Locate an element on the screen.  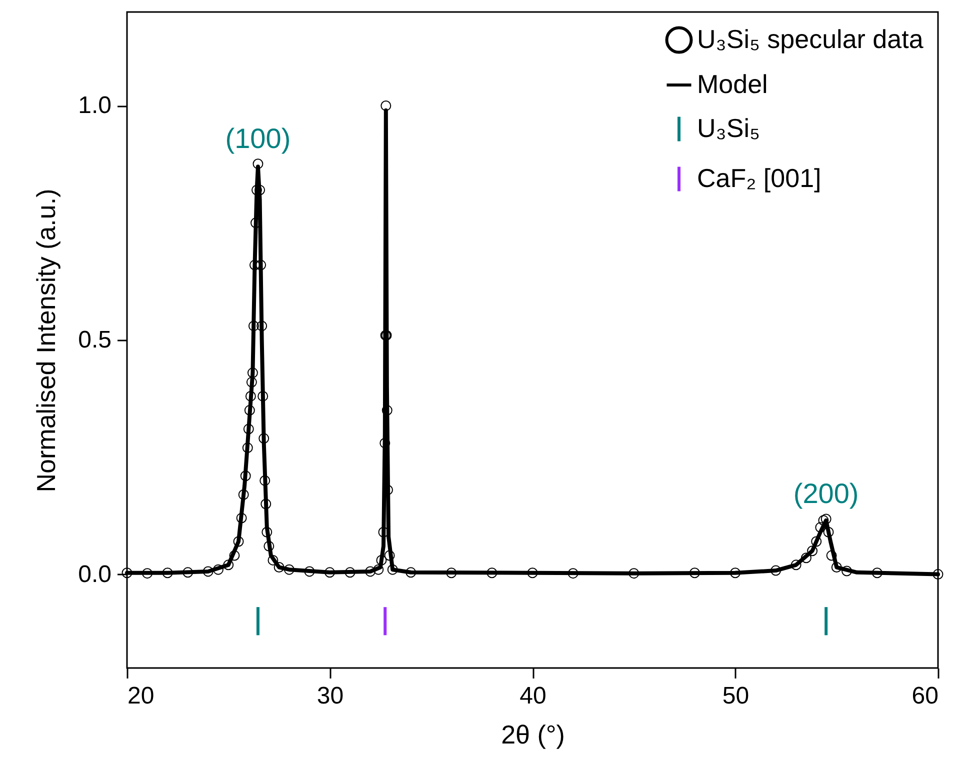
legend-label: U₃Si₅ is located at coordinates (728, 128).